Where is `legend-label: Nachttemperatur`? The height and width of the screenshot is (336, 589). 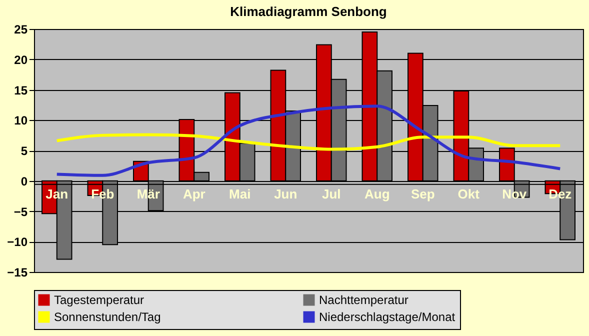
legend-label: Nachttemperatur is located at coordinates (363, 300).